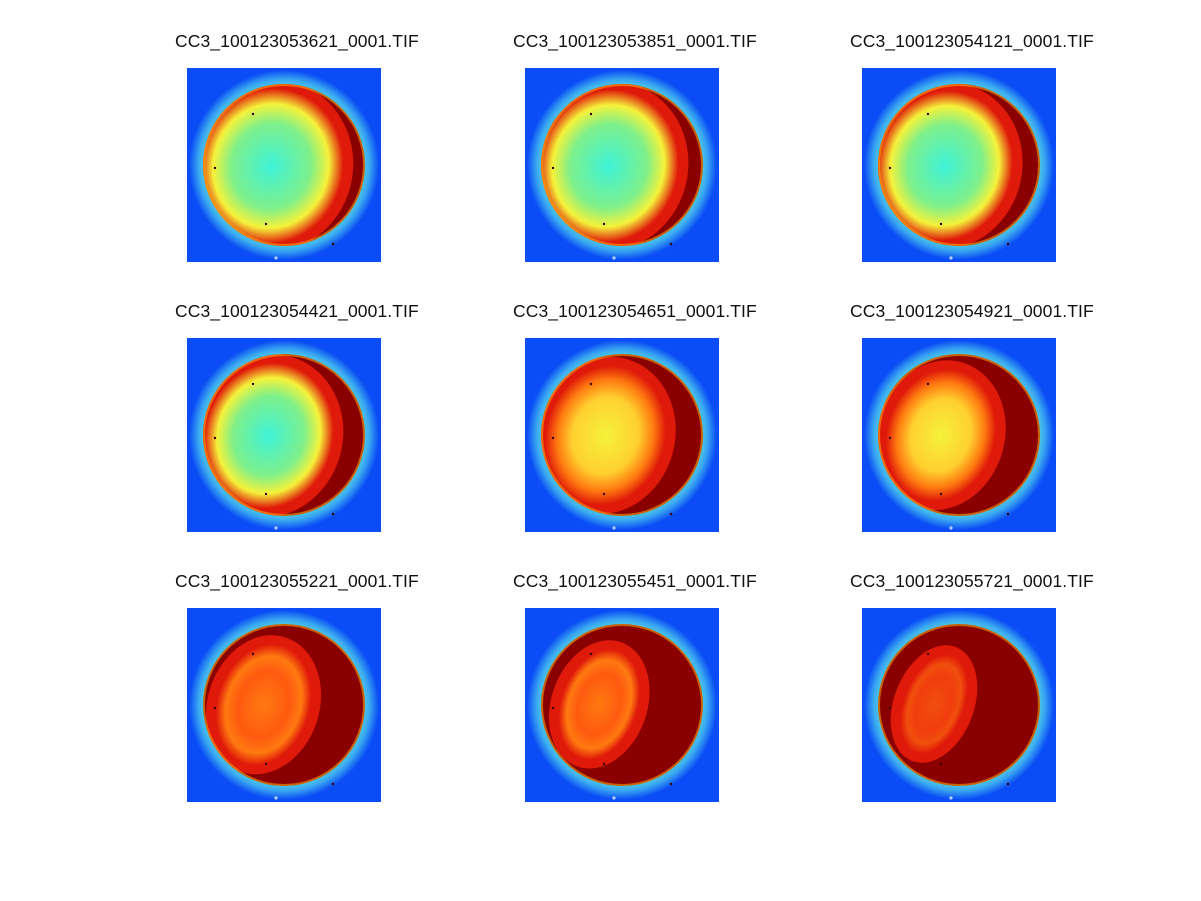  What do you see at coordinates (972, 581) in the screenshot?
I see `panel-title: CC3_100123055721_0001.TIF` at bounding box center [972, 581].